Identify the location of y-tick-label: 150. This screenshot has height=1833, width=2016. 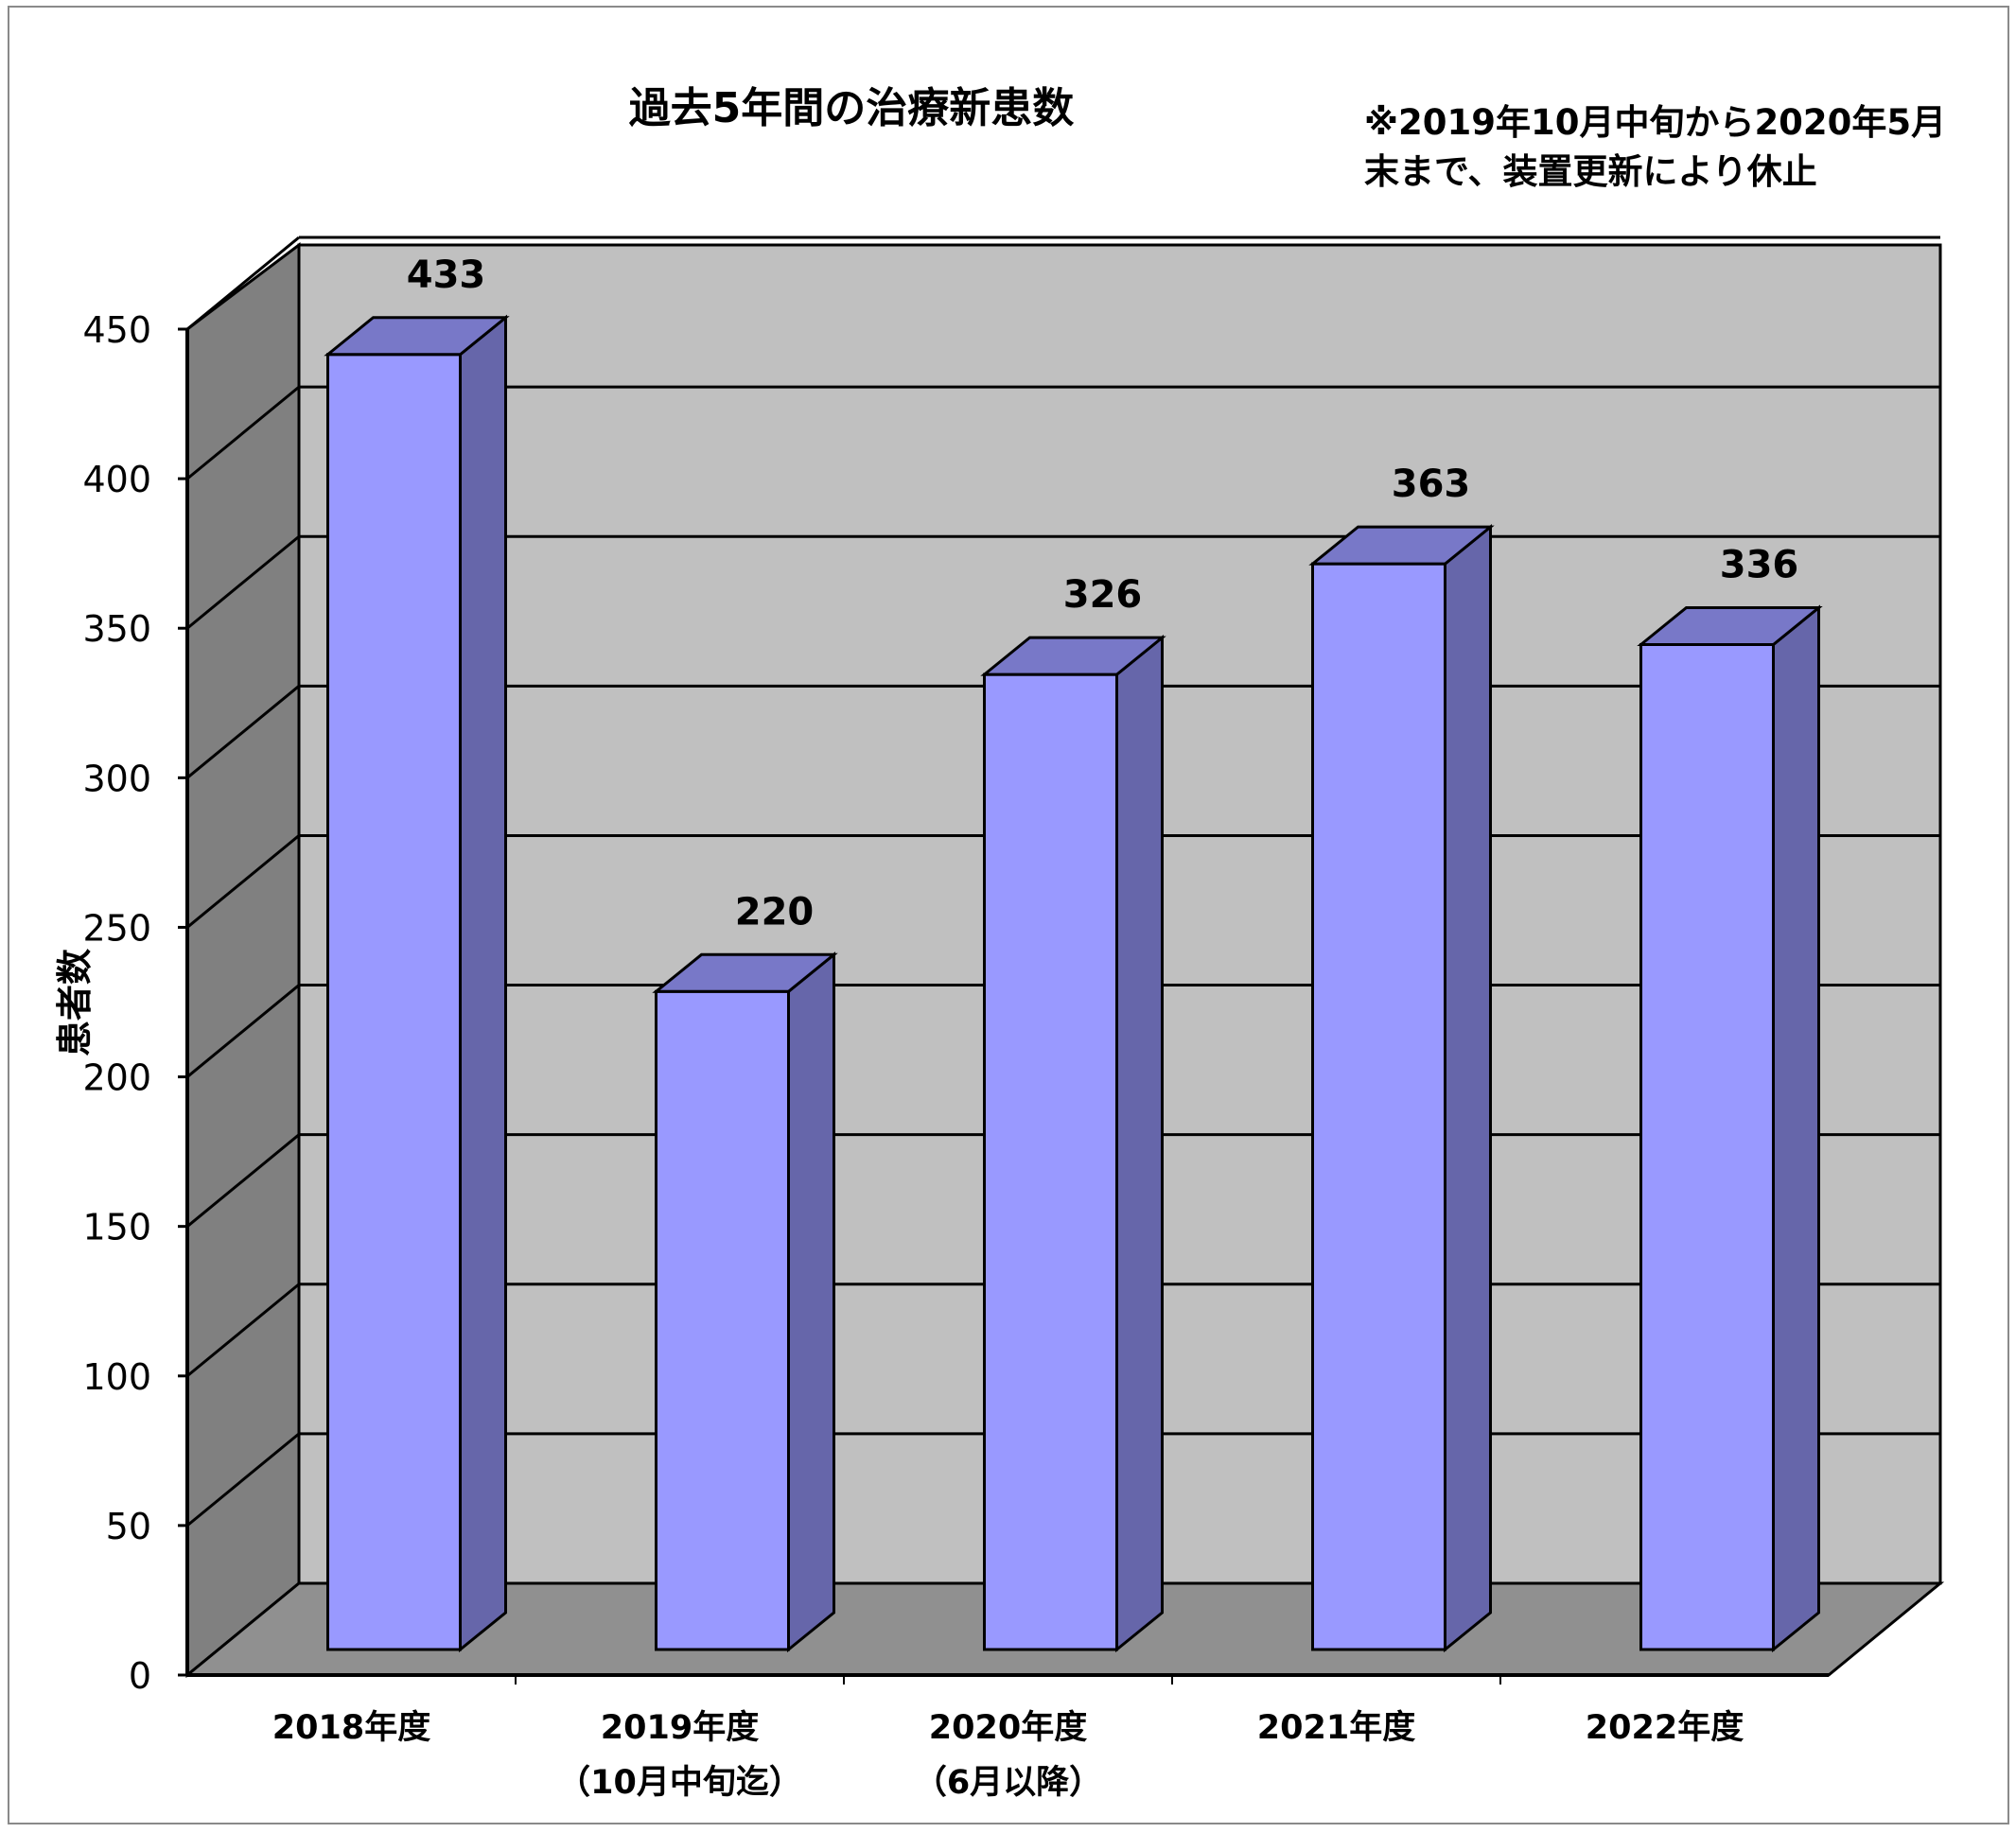
(116, 1228).